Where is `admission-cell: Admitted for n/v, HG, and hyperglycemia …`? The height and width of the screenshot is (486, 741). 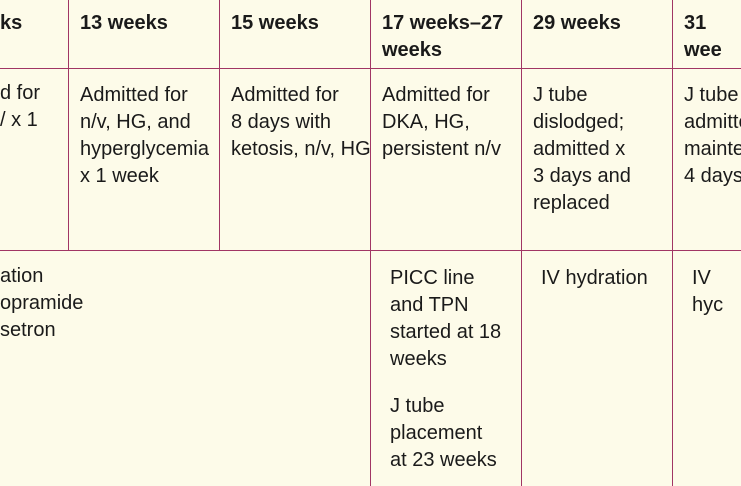
admission-cell: Admitted for n/v, HG, and hyperglycemia … is located at coordinates (144, 135).